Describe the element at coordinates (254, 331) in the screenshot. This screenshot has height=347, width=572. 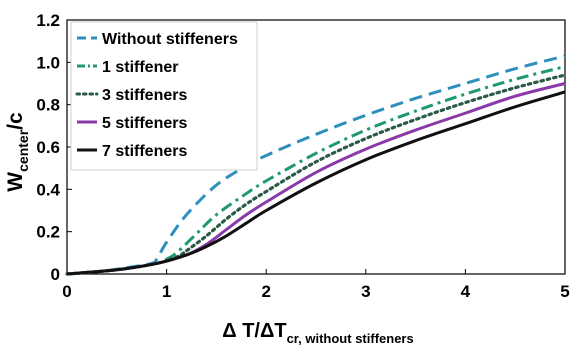
I see `x-axis-label-main: Δ T/ΔT` at that location.